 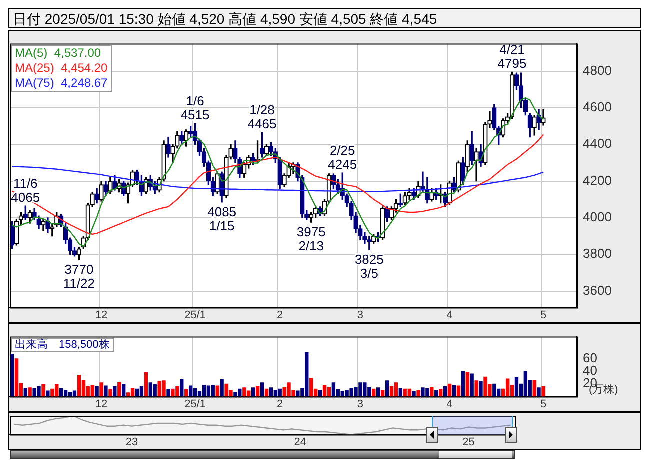 What do you see at coordinates (300, 442) in the screenshot?
I see `x-tick-label: 24` at bounding box center [300, 442].